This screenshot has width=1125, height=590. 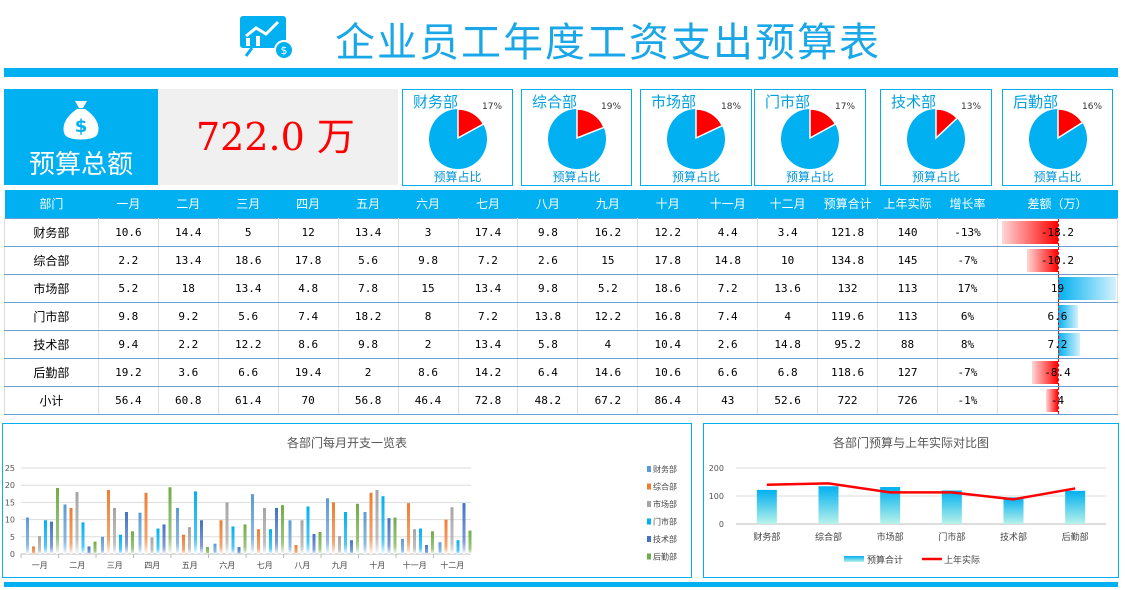 What do you see at coordinates (1036, 102) in the screenshot?
I see `pie-dept-name: 后勤部` at bounding box center [1036, 102].